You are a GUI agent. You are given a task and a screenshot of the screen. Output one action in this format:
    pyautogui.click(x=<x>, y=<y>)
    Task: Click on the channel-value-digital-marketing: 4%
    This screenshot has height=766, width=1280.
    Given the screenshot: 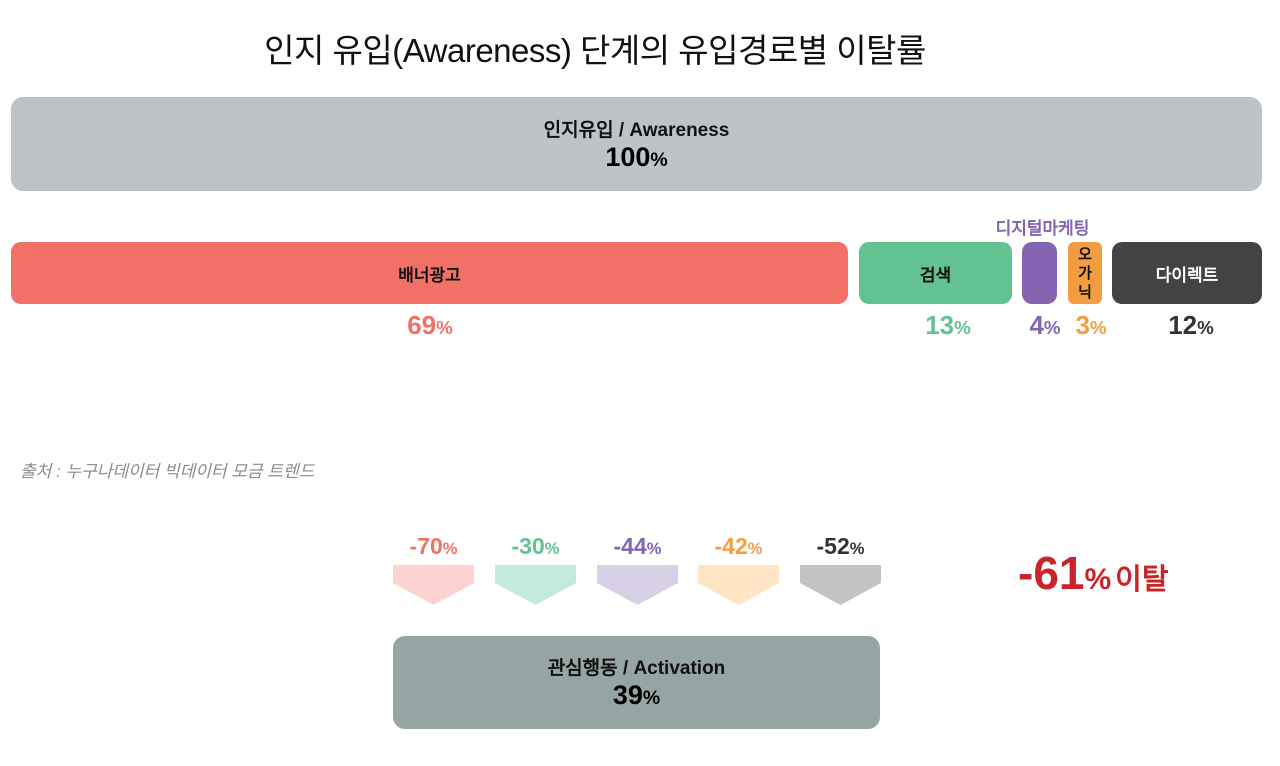 What is the action you would take?
    pyautogui.click(x=1045, y=325)
    